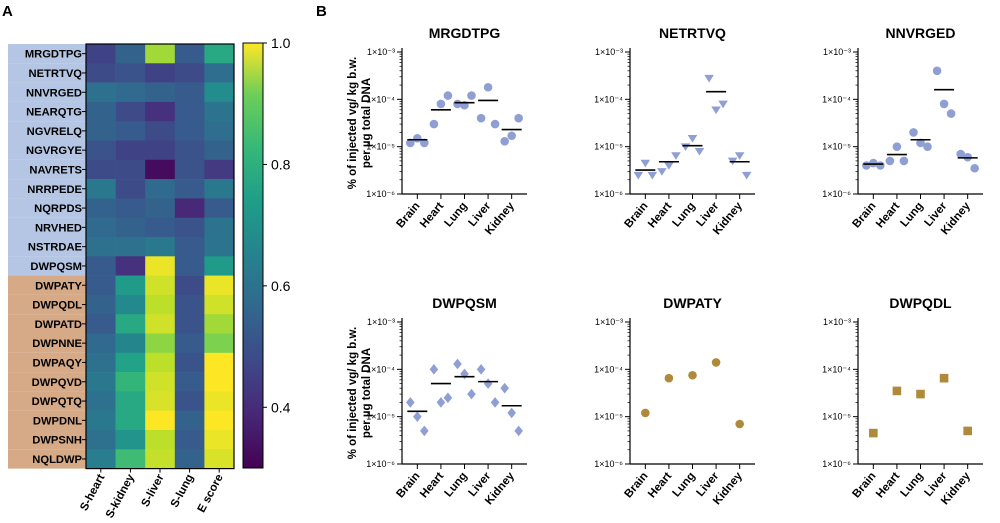  What do you see at coordinates (58, 228) in the screenshot?
I see `heatmap-row-label: NRVHED` at bounding box center [58, 228].